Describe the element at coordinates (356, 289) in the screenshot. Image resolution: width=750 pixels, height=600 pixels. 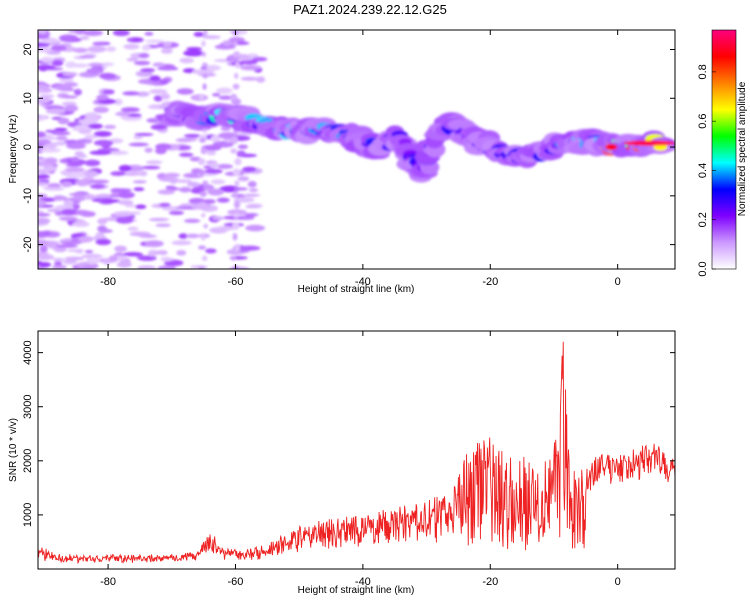
I see `spectrogram-x-axis-label: Height of straight line (km)` at that location.